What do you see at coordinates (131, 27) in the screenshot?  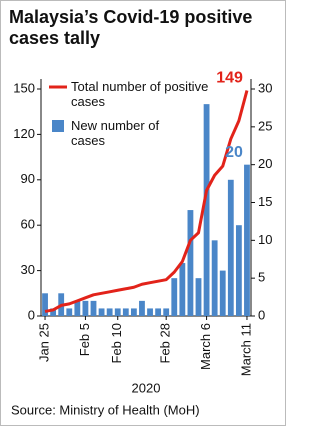 I see `chart-title: Malaysia’s Covid-19 positive cases tally` at bounding box center [131, 27].